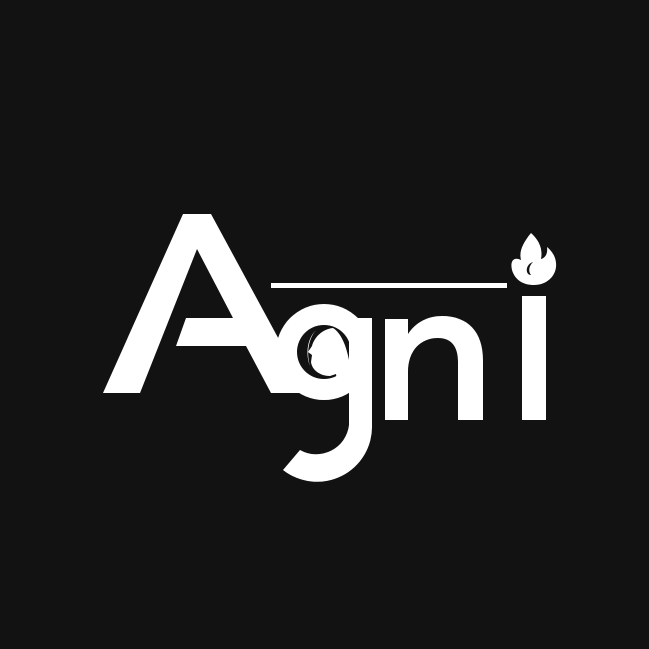  What do you see at coordinates (389, 285) in the screenshot?
I see `overline-bar` at bounding box center [389, 285].